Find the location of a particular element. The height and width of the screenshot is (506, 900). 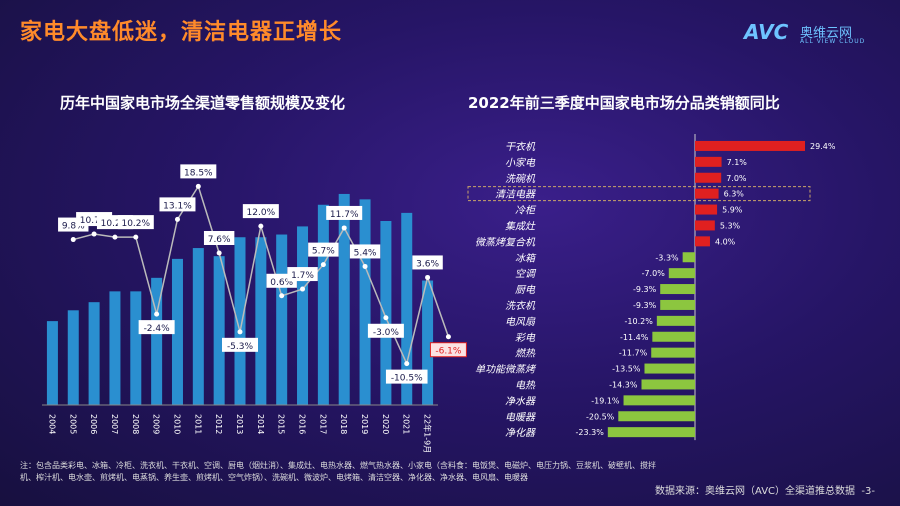

growth-label: 3.6% is located at coordinates (427, 264).